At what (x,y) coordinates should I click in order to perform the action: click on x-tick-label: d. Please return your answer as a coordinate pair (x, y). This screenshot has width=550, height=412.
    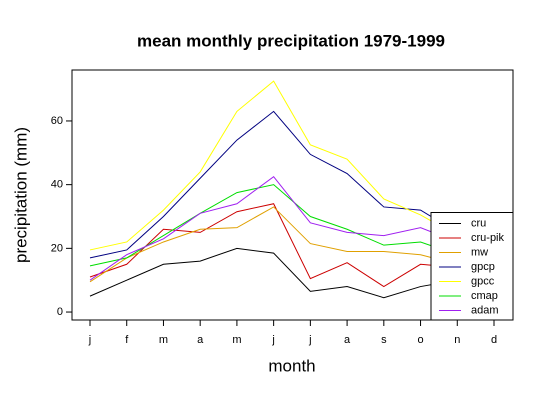
    Looking at the image, I should click on (494, 340).